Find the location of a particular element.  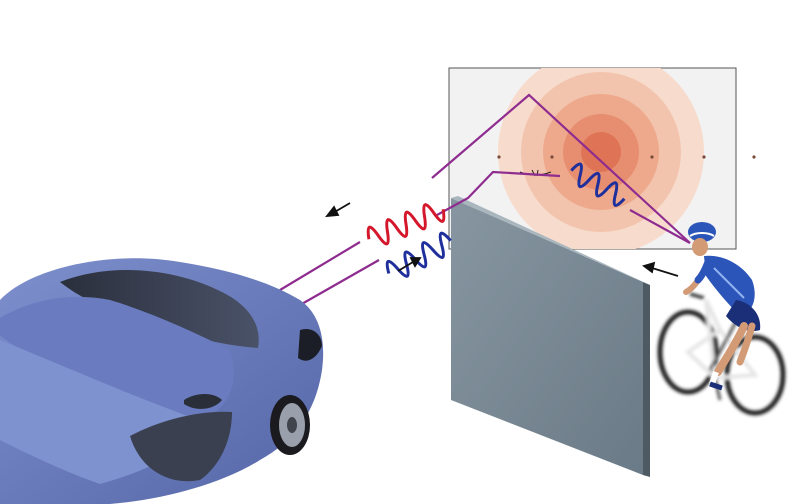

reflection-field-plane is located at coordinates (602, 158).